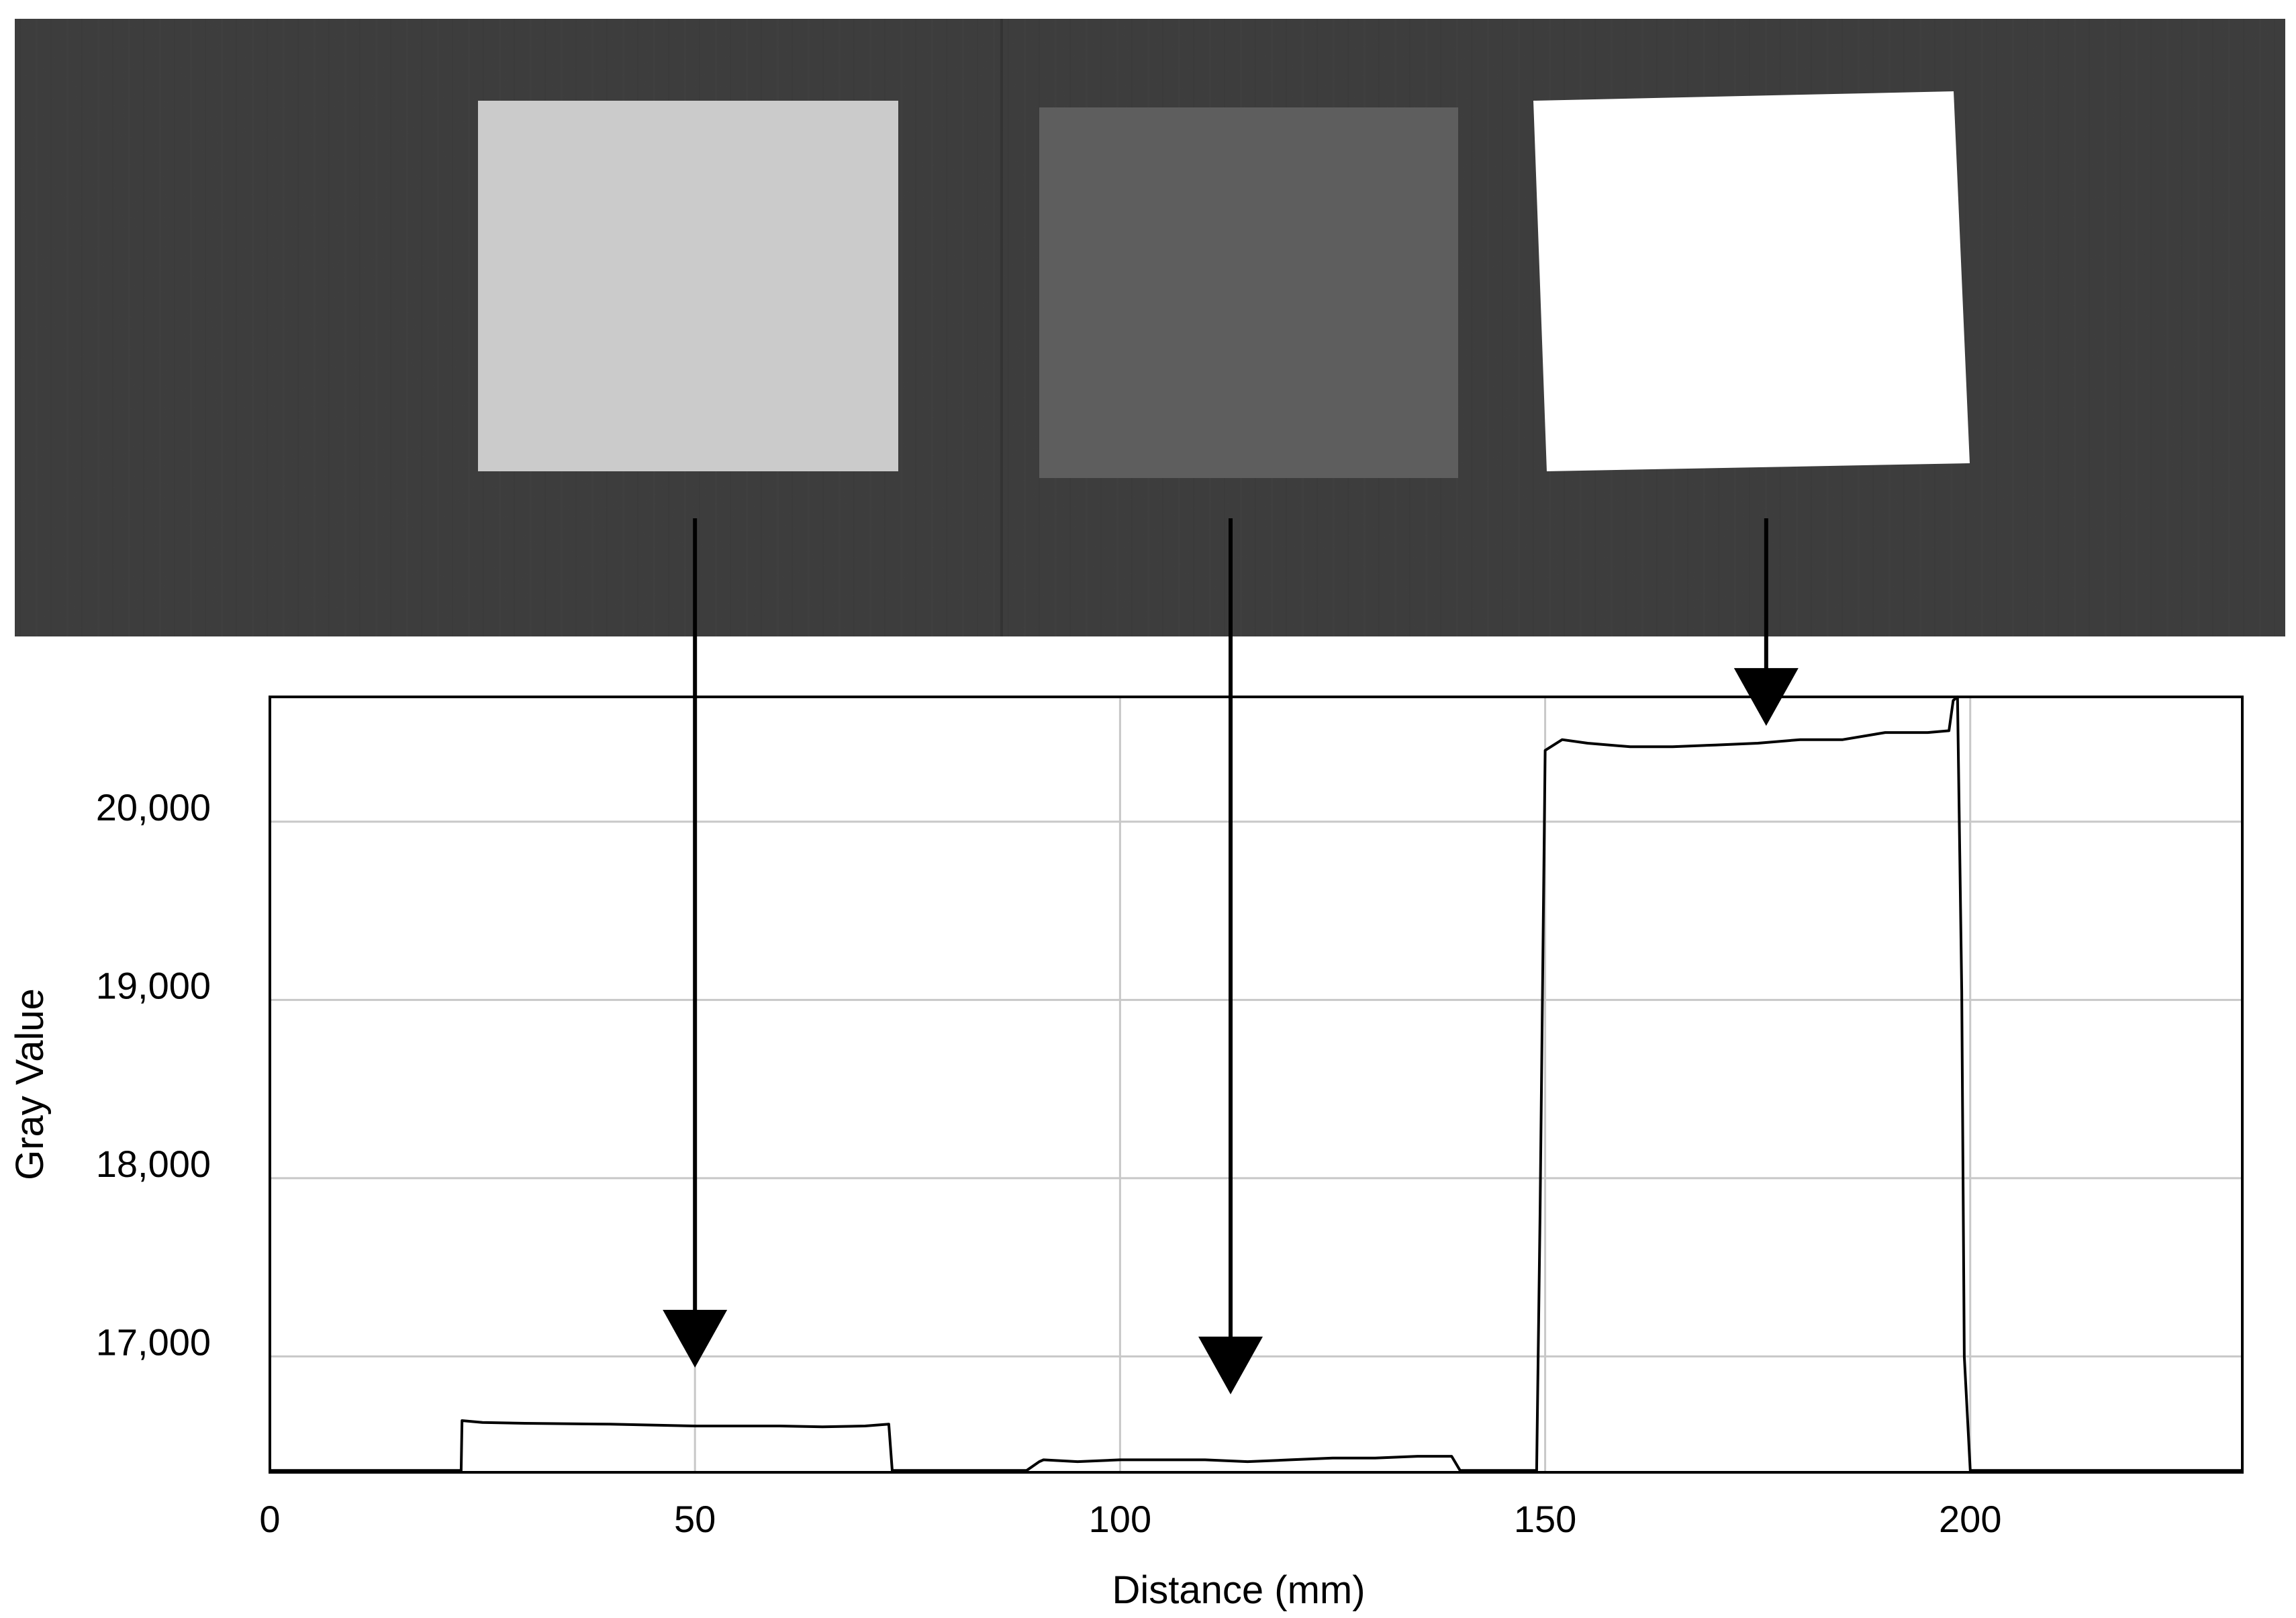 The image size is (2296, 1618). I want to click on x-tick-label: 100, so click(1120, 1519).